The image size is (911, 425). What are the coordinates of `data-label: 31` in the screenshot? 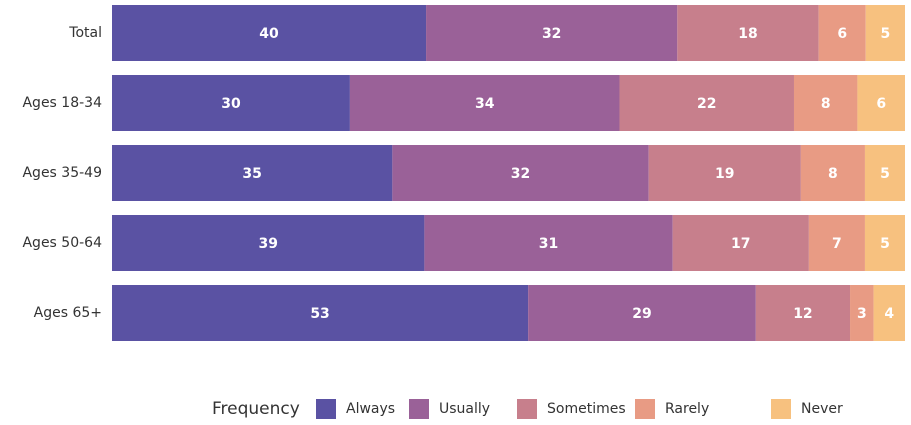 It's located at (548, 244).